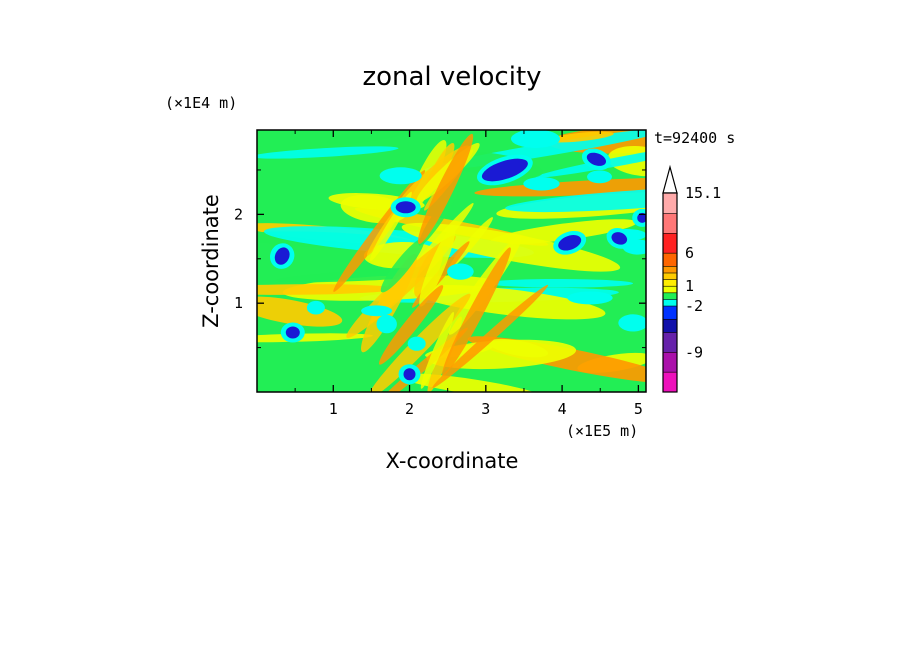 The height and width of the screenshot is (654, 904). Describe the element at coordinates (485, 409) in the screenshot. I see `x-tick-label: 3` at that location.